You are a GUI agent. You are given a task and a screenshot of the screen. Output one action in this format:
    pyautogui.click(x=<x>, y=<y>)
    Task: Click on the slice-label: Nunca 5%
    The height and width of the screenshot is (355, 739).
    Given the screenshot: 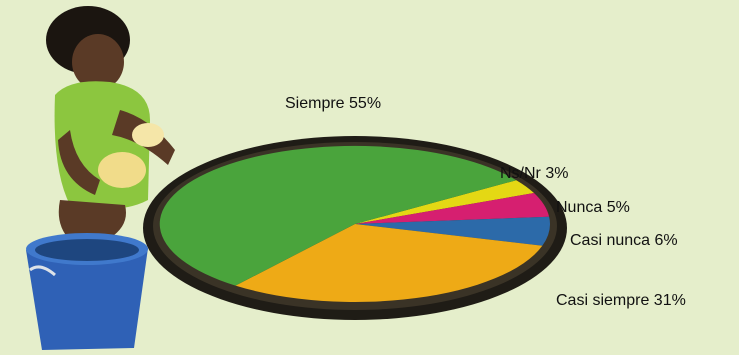 What is the action you would take?
    pyautogui.click(x=593, y=207)
    